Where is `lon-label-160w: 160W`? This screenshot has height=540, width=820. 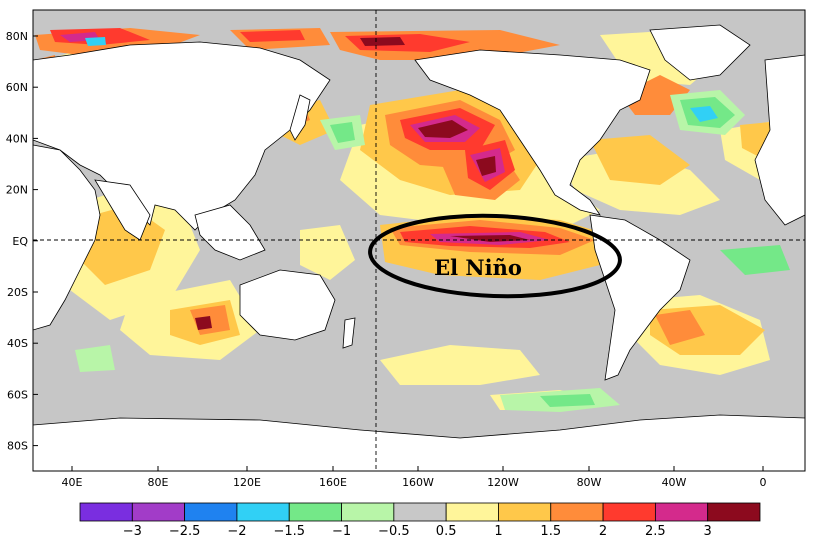
lon-label-160w: 160W is located at coordinates (418, 482).